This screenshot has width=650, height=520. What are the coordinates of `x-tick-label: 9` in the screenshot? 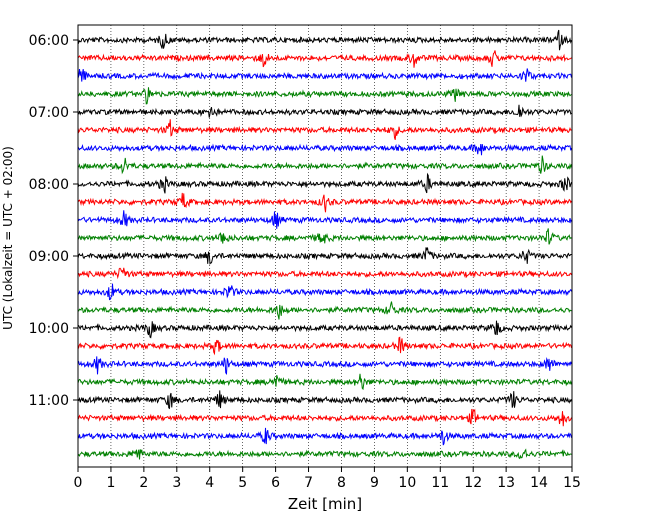 It's located at (374, 483).